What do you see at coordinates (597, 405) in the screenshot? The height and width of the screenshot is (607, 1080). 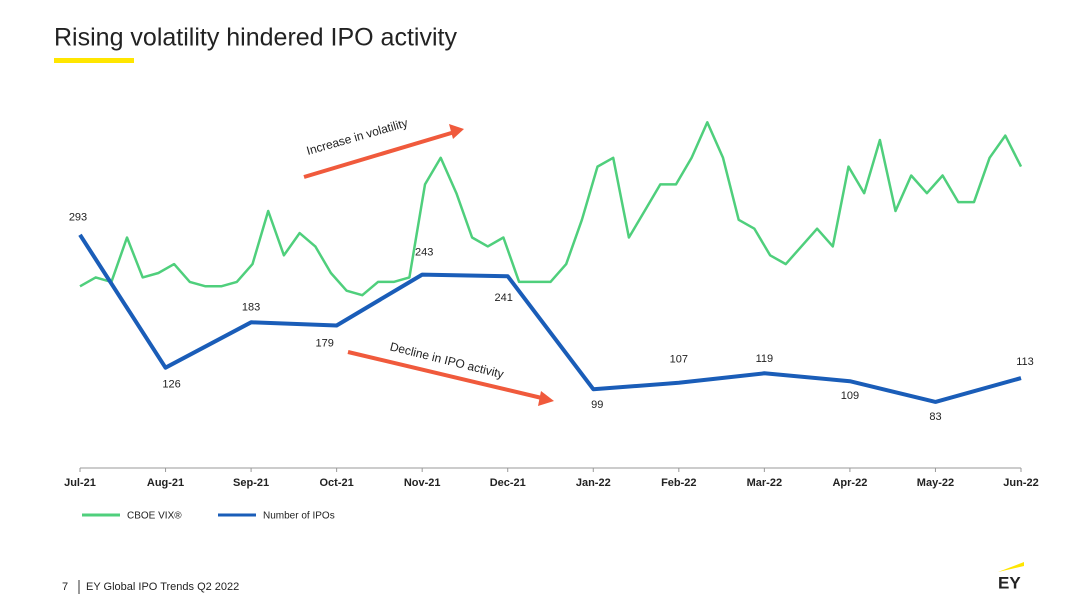 I see `data-label: 99` at bounding box center [597, 405].